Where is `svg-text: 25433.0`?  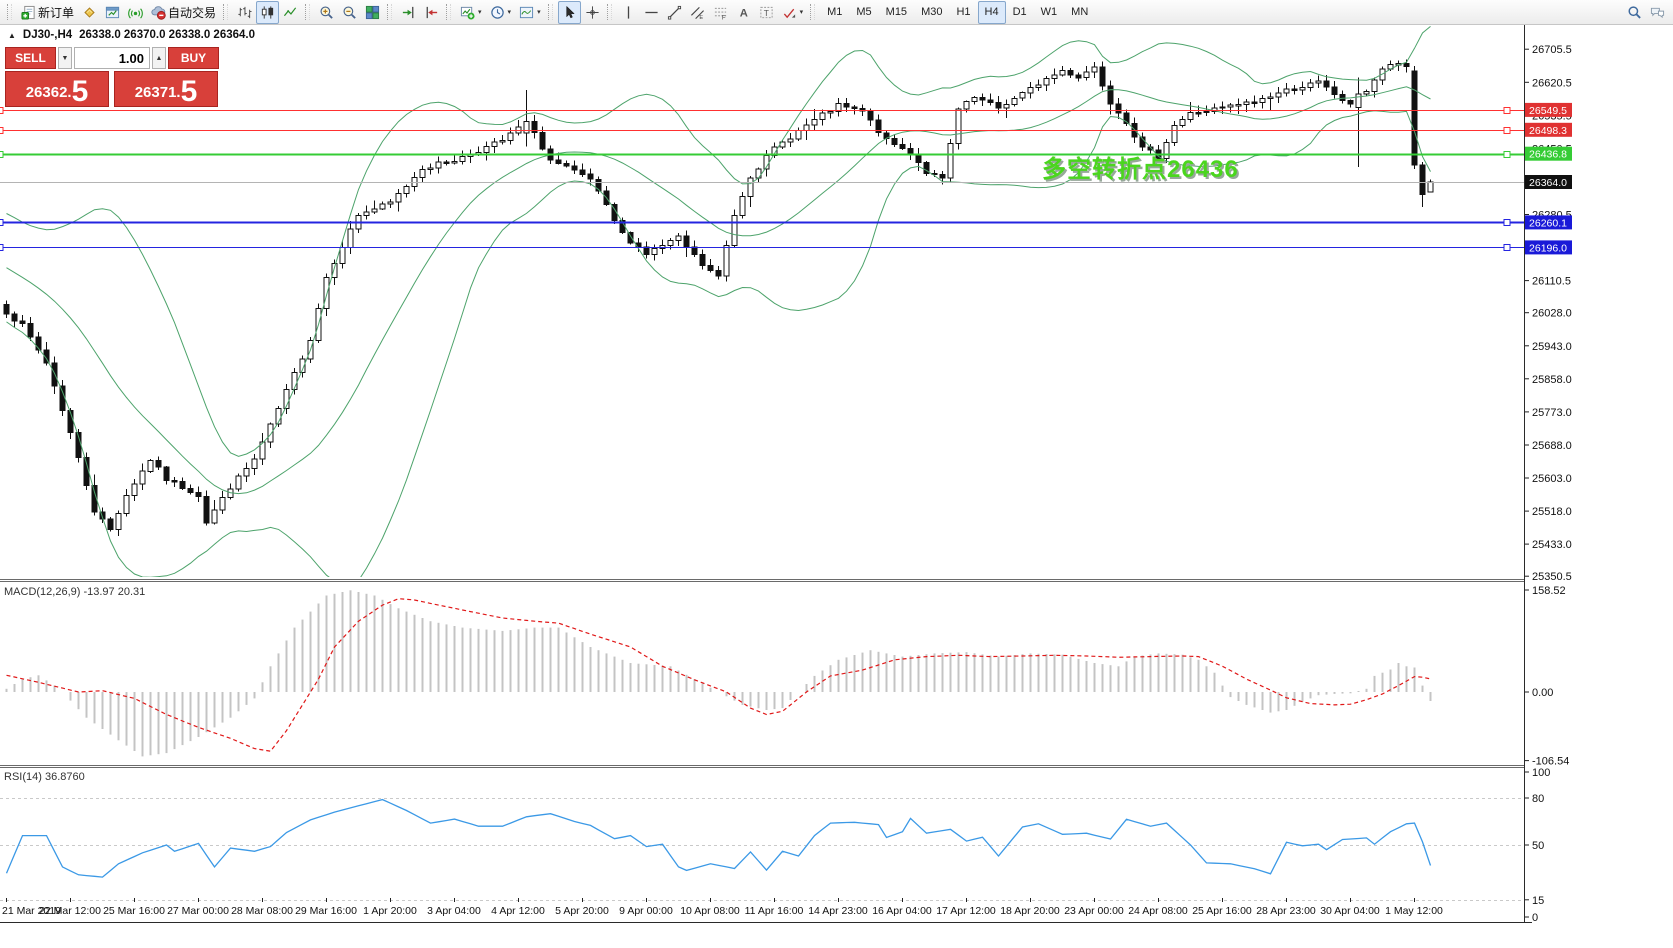
svg-text: 25433.0 is located at coordinates (1552, 545).